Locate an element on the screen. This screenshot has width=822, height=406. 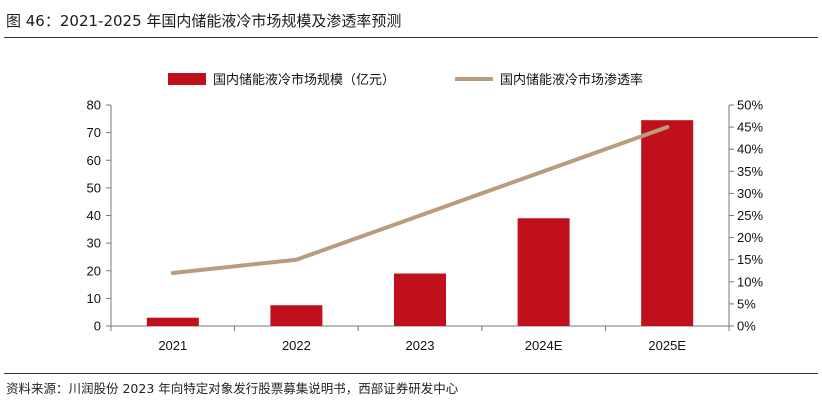
y-right-tick-label: 0% is located at coordinates (746, 326).